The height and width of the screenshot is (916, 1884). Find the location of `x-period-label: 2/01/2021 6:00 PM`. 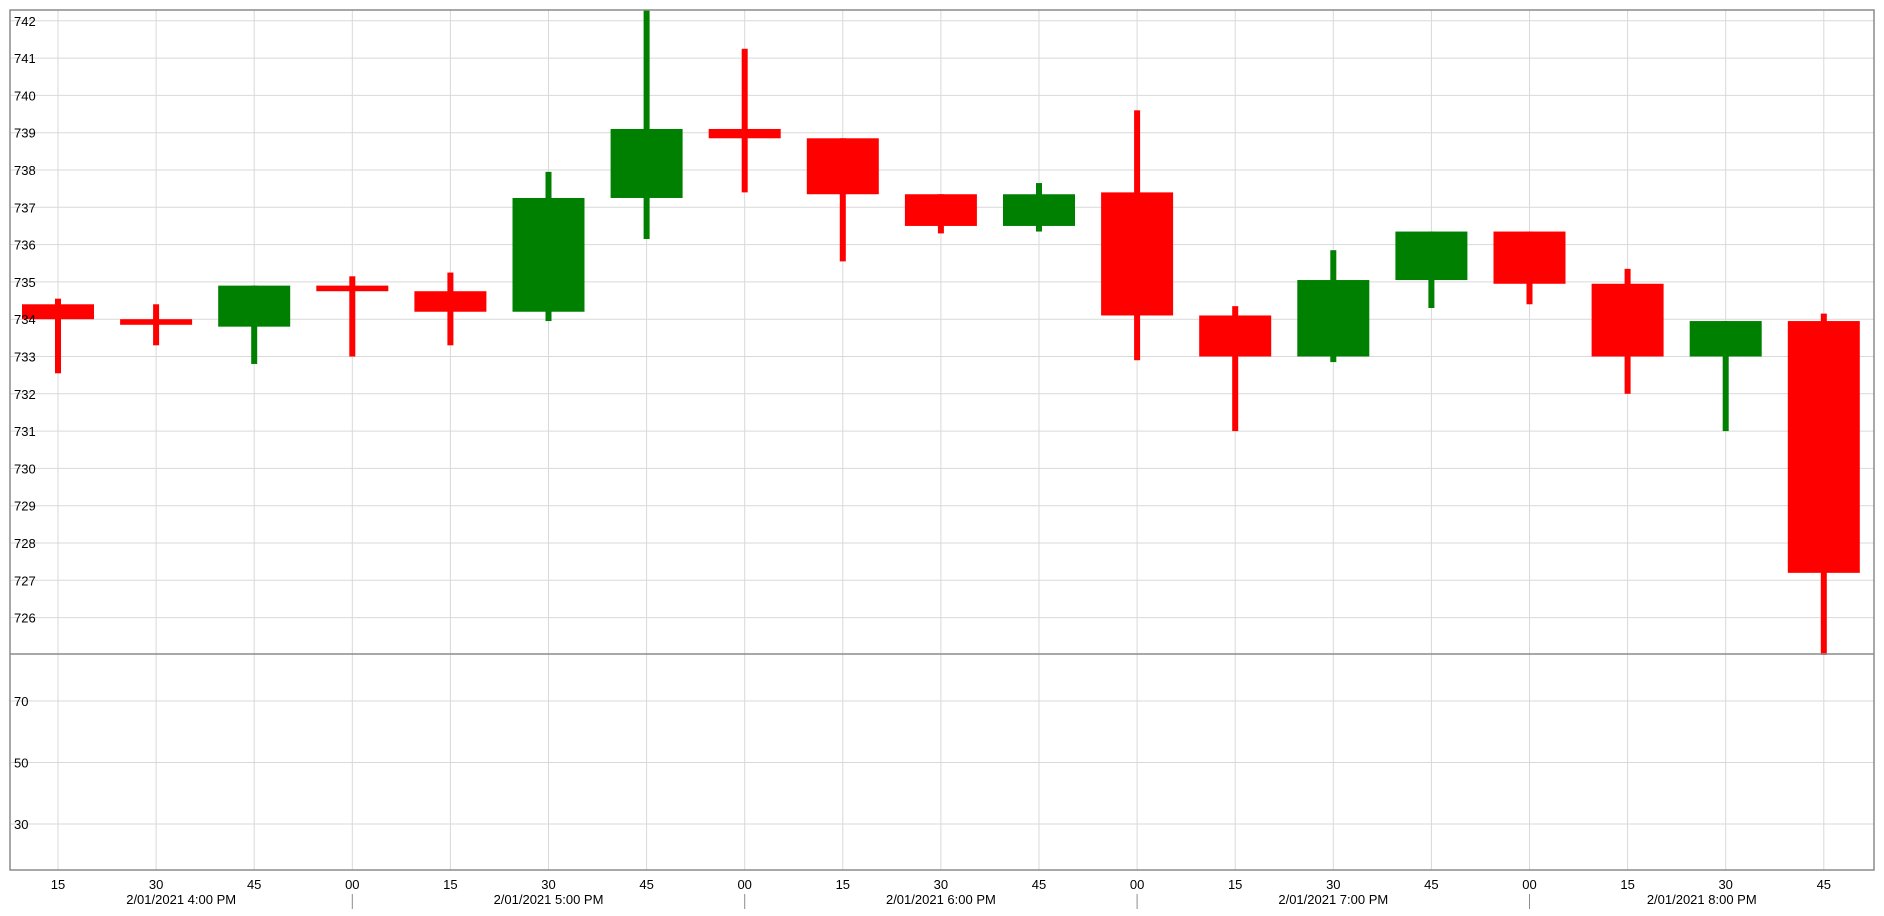

x-period-label: 2/01/2021 6:00 PM is located at coordinates (941, 899).